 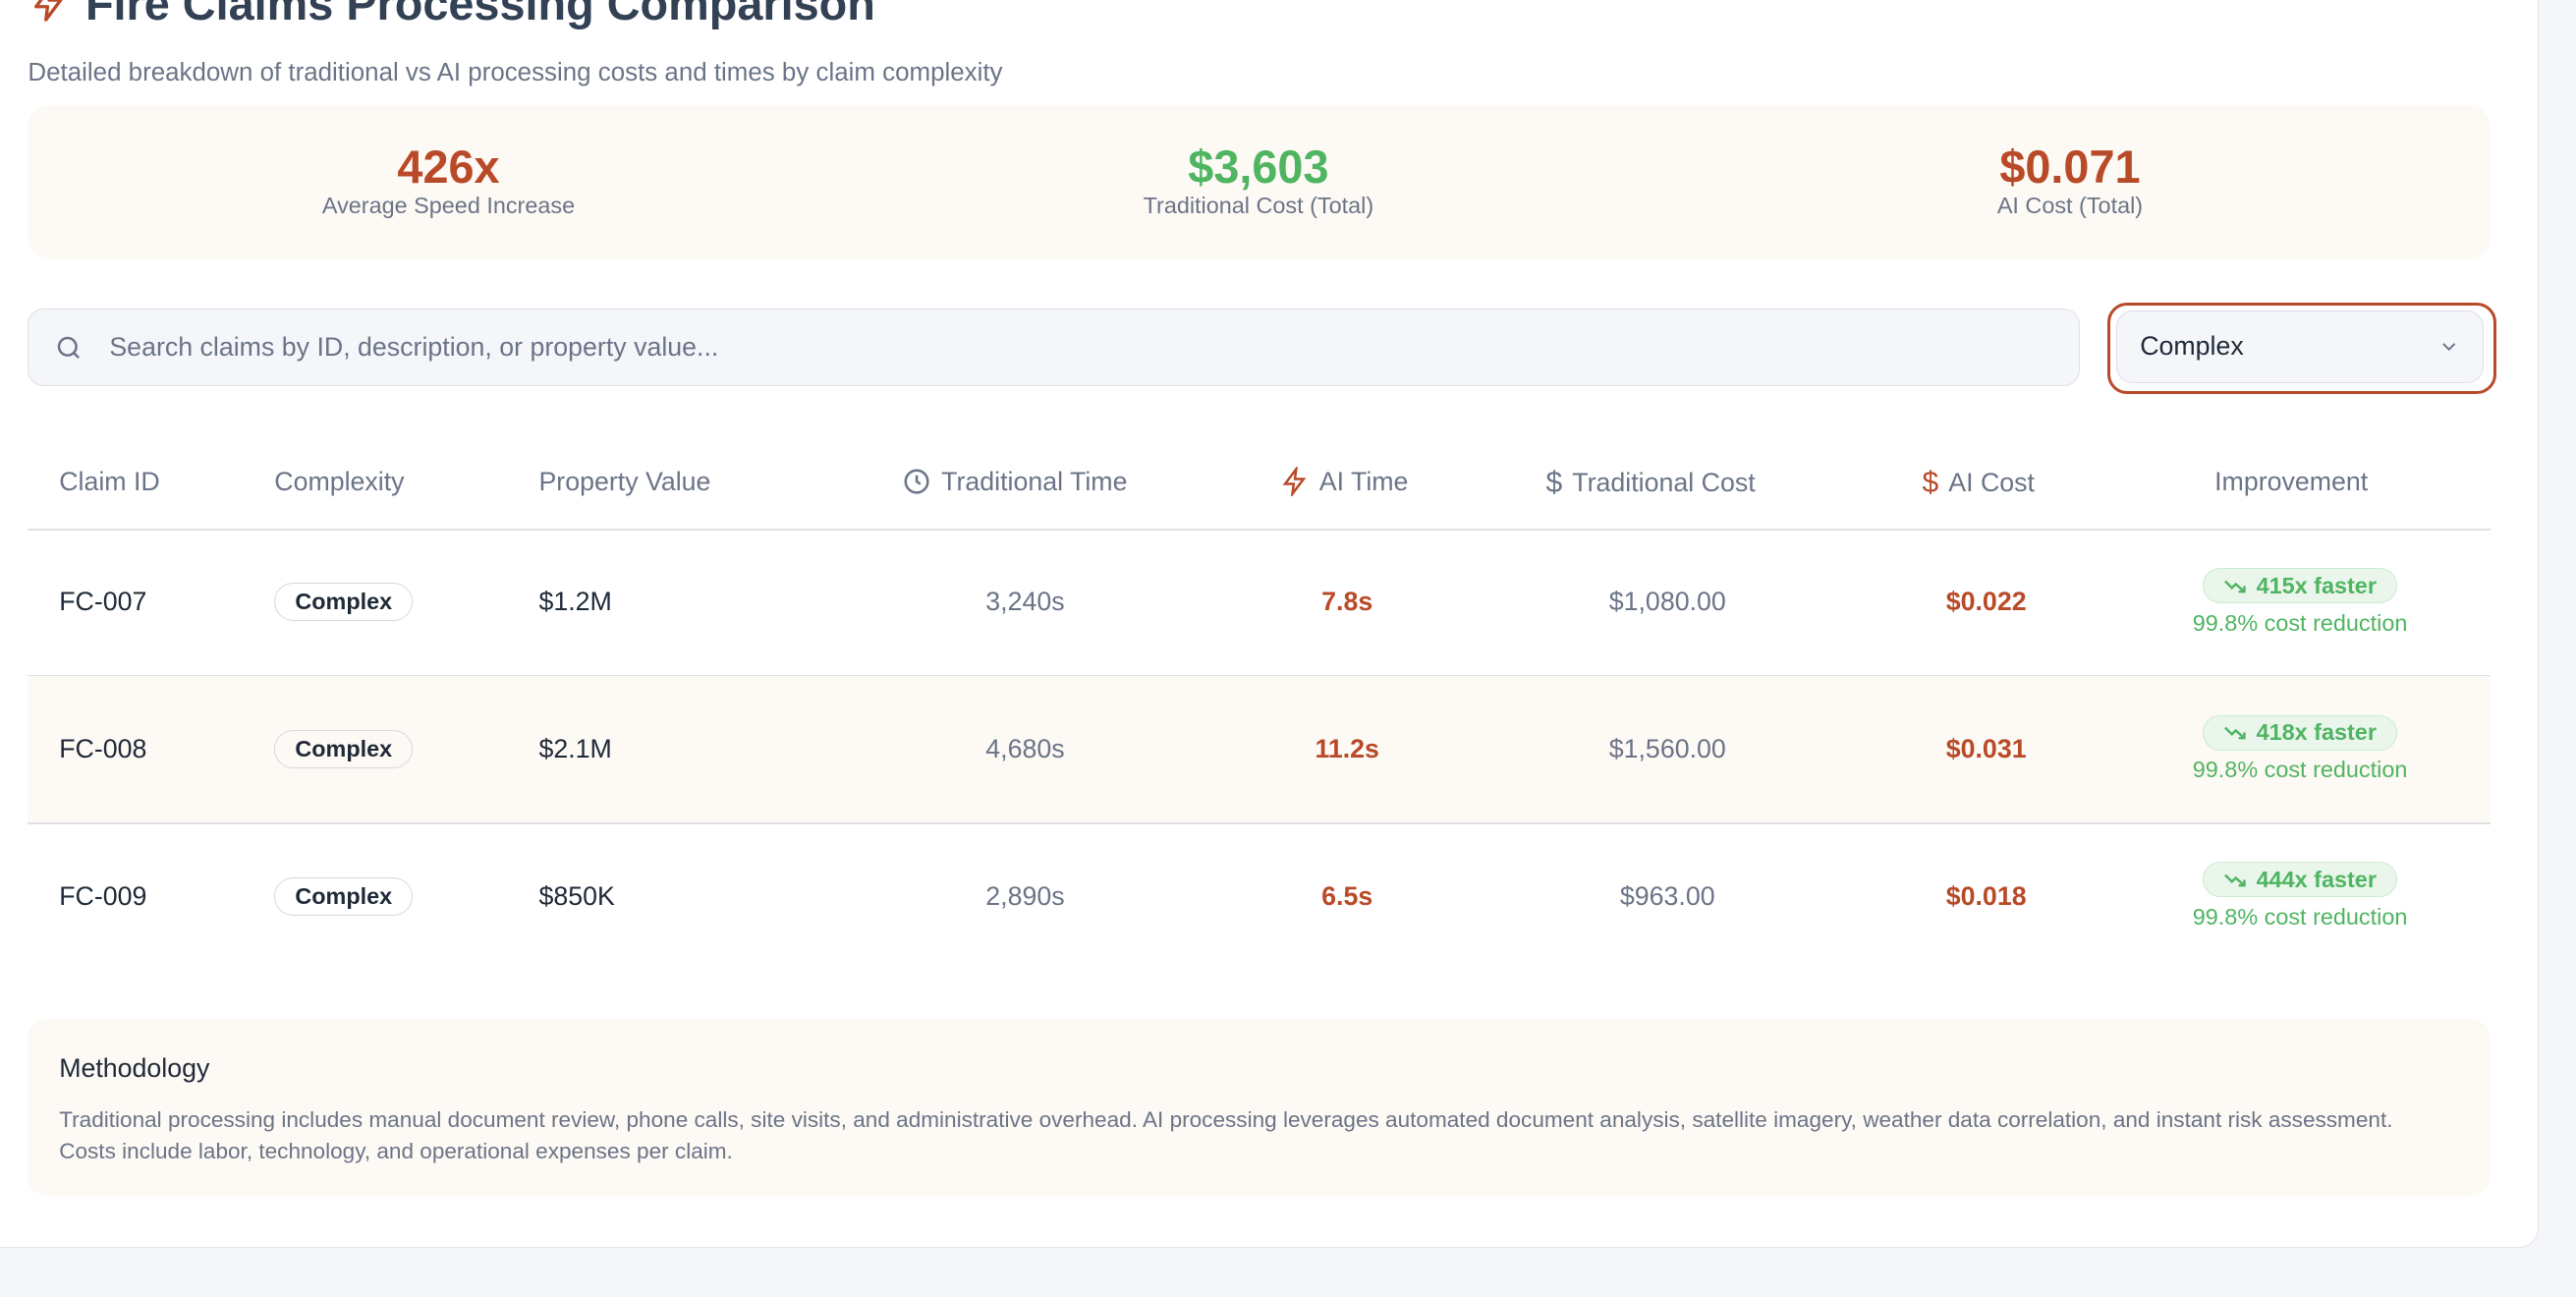 I want to click on header-claim-id: Claim ID, so click(x=109, y=481).